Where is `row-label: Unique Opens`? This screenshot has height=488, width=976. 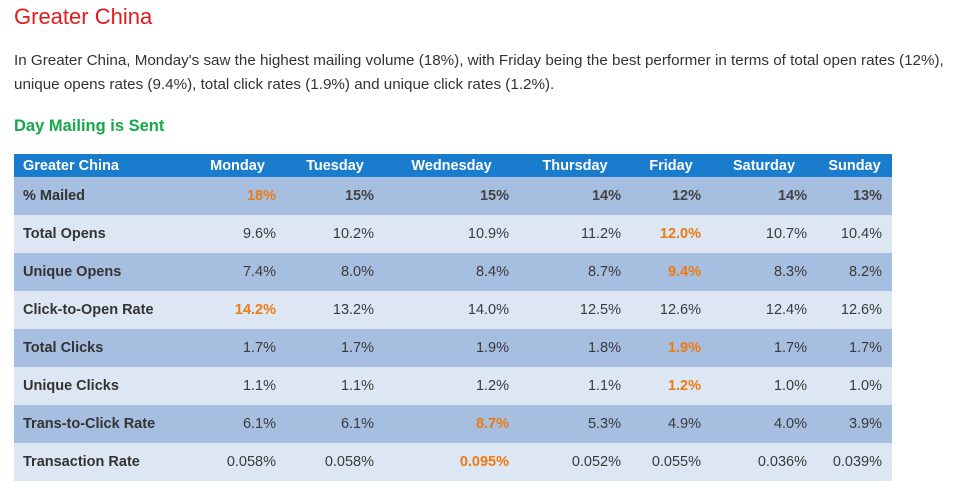 row-label: Unique Opens is located at coordinates (101, 272).